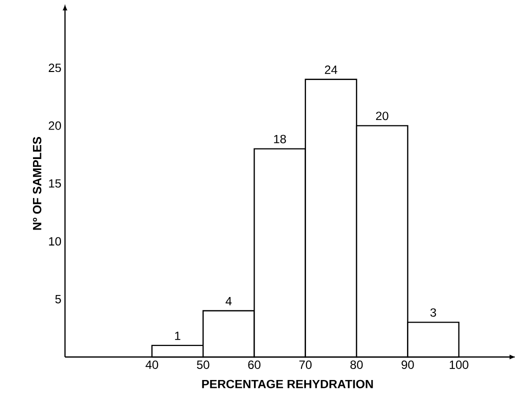 This screenshot has height=413, width=515. What do you see at coordinates (55, 183) in the screenshot?
I see `y-tick-label: 15` at bounding box center [55, 183].